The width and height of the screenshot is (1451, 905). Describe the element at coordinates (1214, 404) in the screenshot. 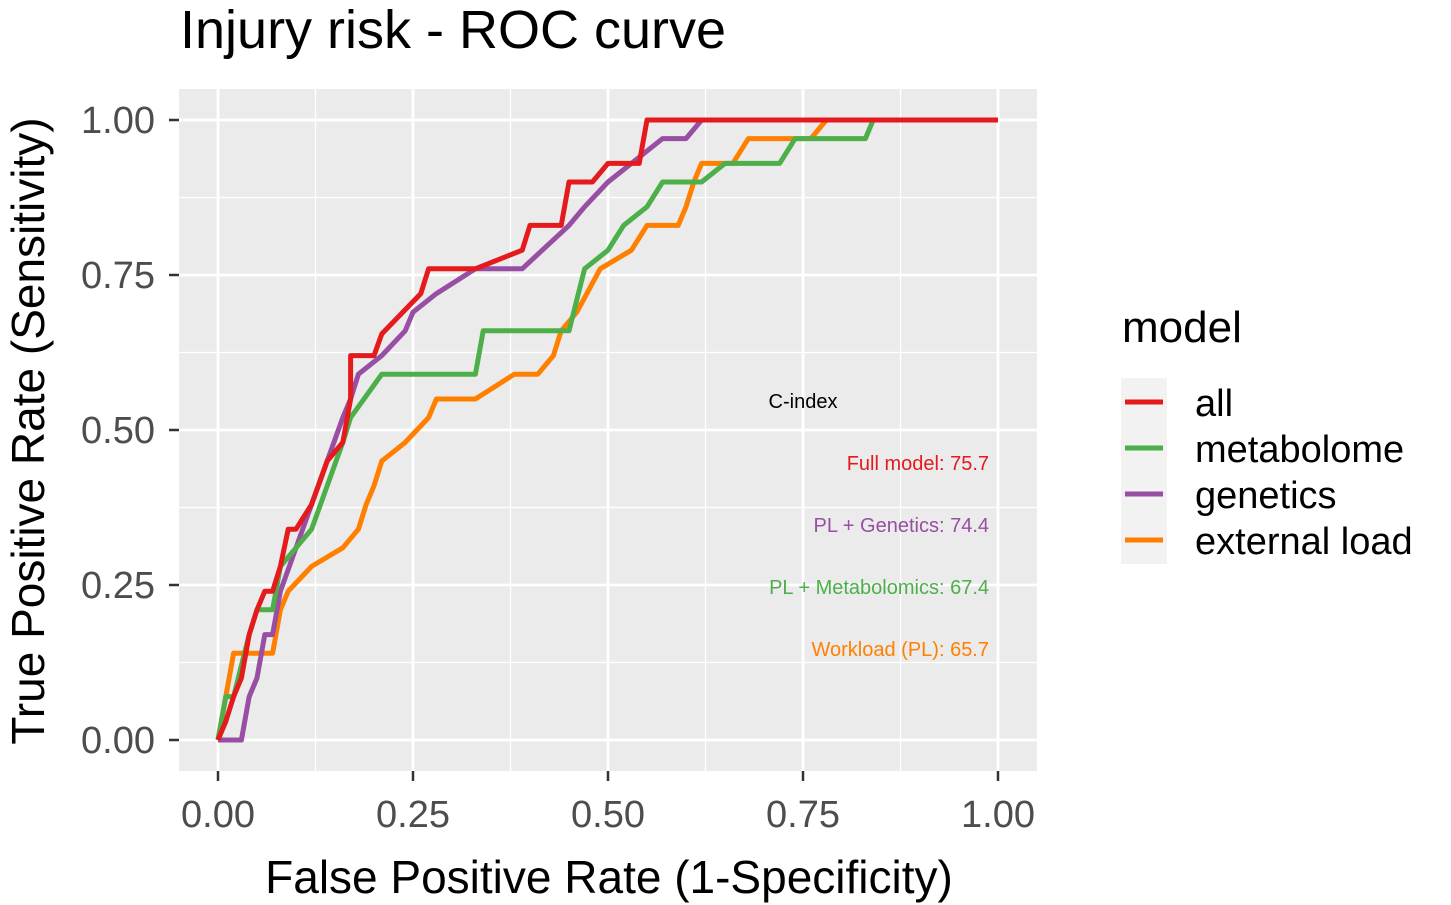

I see `legend-label: all` at that location.